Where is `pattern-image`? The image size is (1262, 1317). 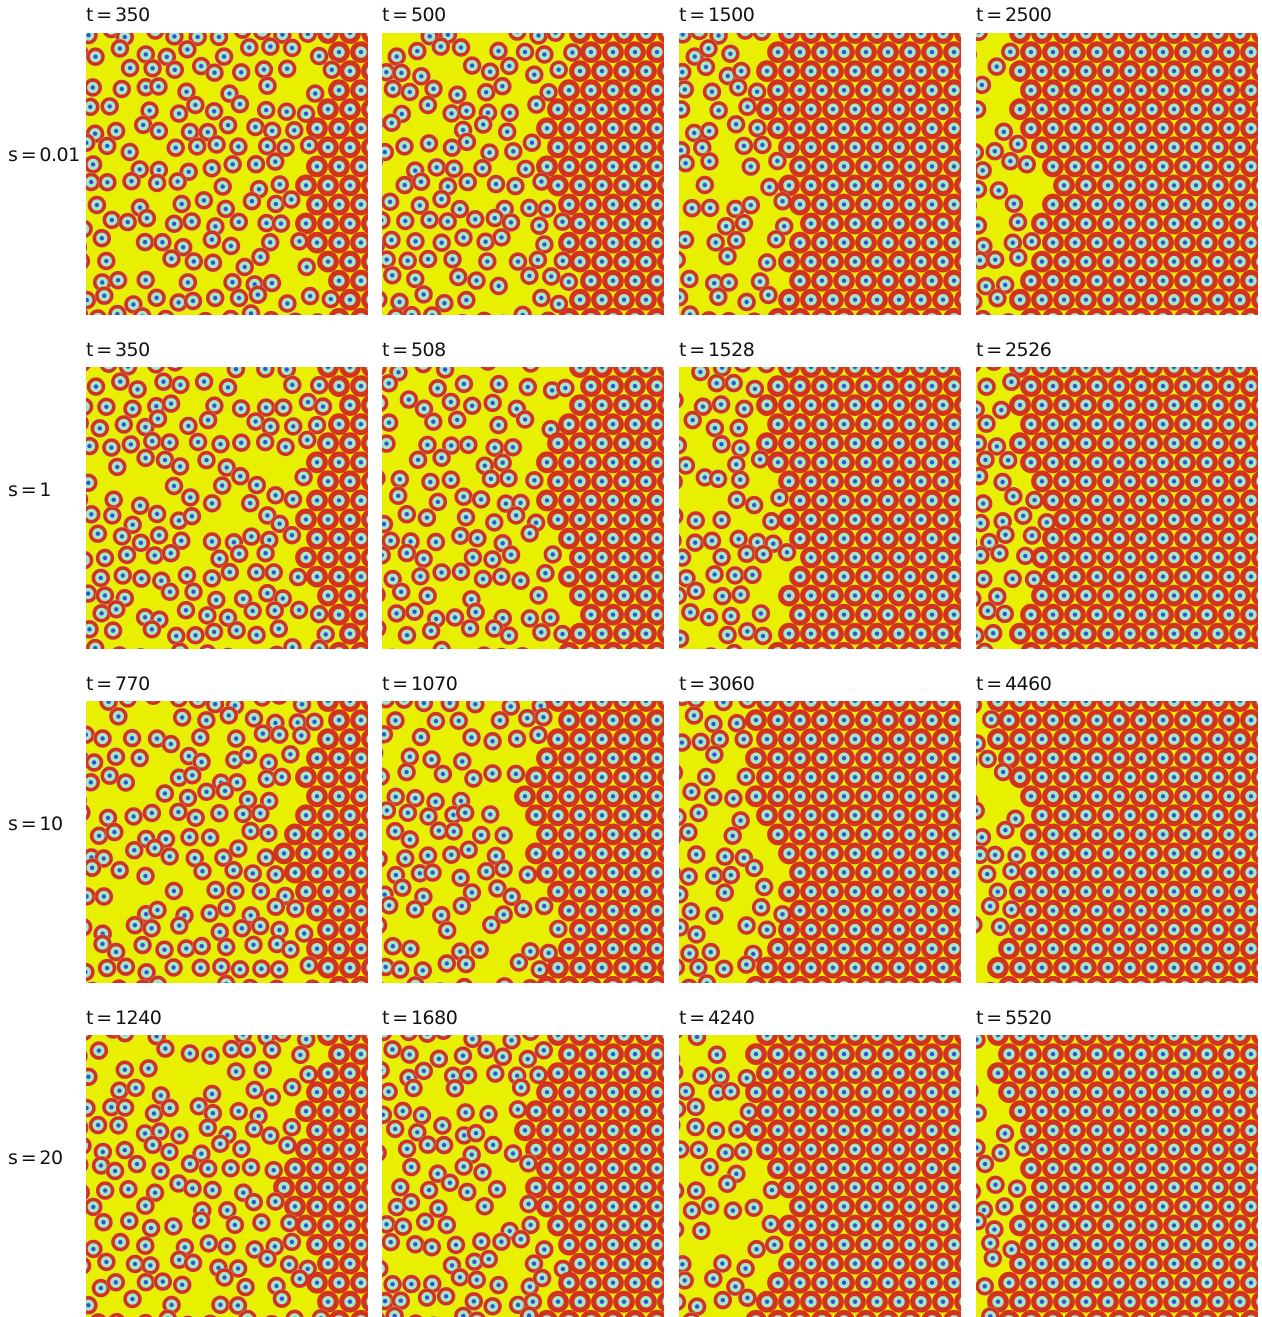 pattern-image is located at coordinates (227, 508).